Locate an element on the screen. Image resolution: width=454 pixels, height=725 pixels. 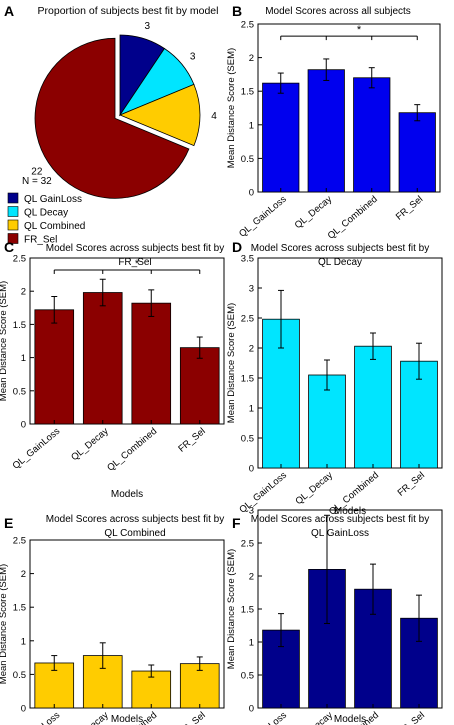
panel-letter: C is located at coordinates (9, 247).